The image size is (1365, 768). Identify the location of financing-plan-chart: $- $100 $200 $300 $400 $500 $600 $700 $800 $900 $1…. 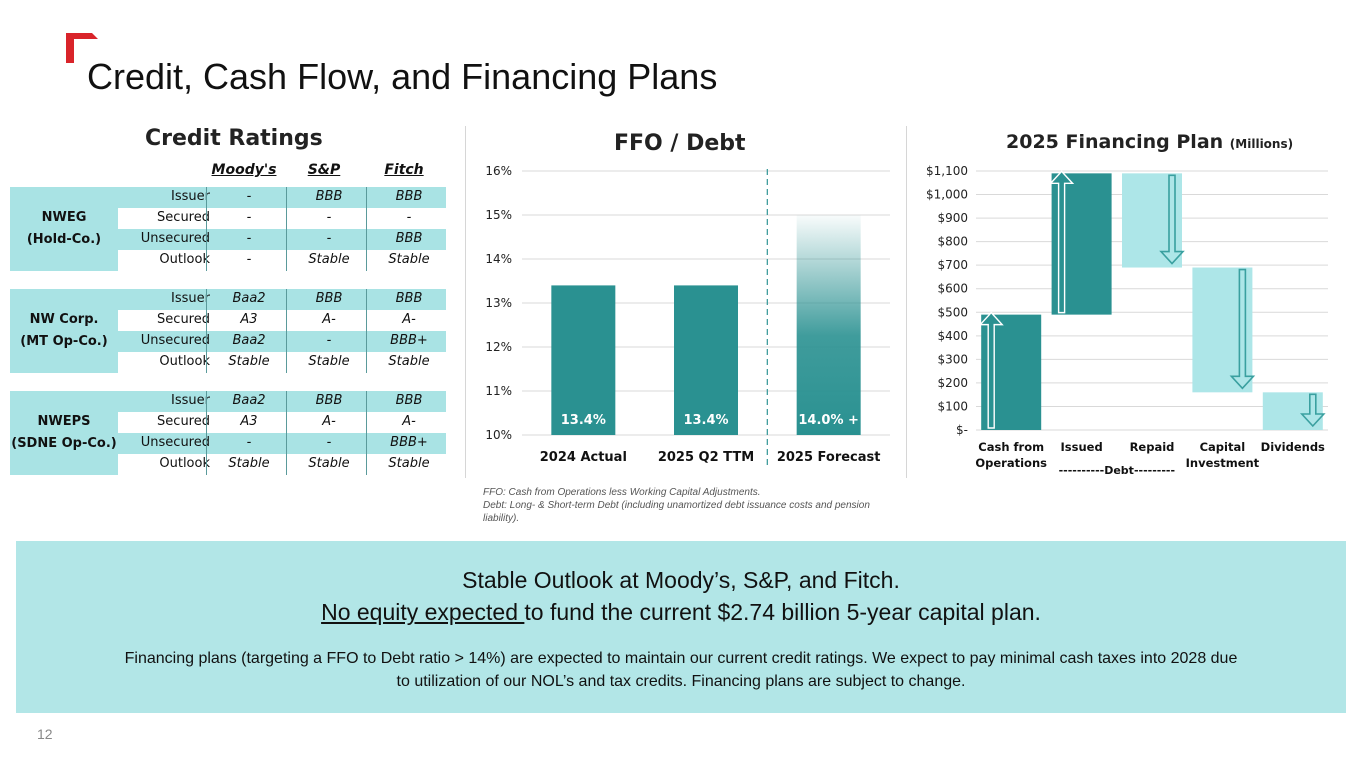
(1127, 320).